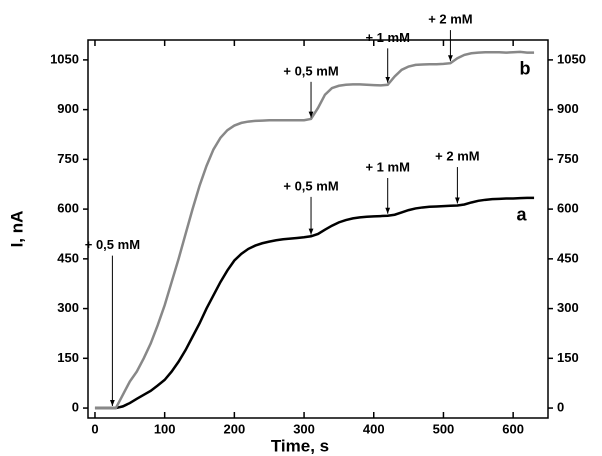 Image resolution: width=602 pixels, height=456 pixels. I want to click on y2-tick-label: 1050, so click(571, 58).